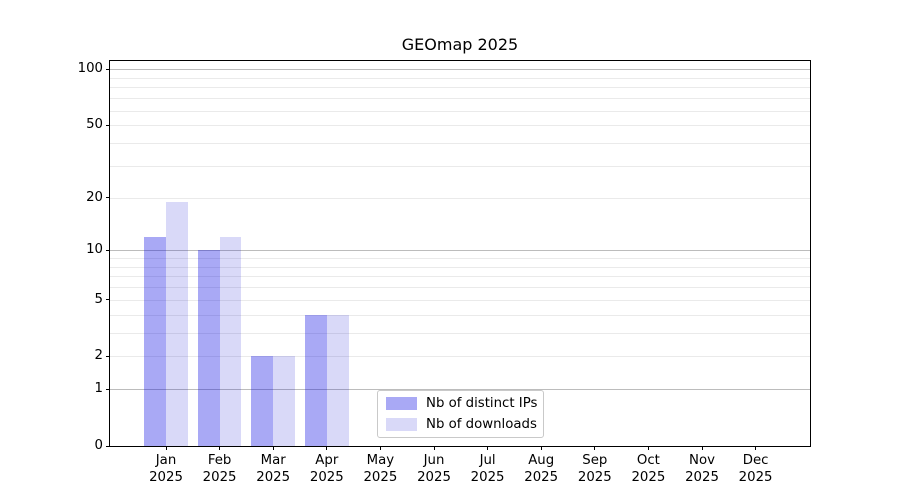  Describe the element at coordinates (487, 460) in the screenshot. I see `x-tick-month: Jul` at that location.